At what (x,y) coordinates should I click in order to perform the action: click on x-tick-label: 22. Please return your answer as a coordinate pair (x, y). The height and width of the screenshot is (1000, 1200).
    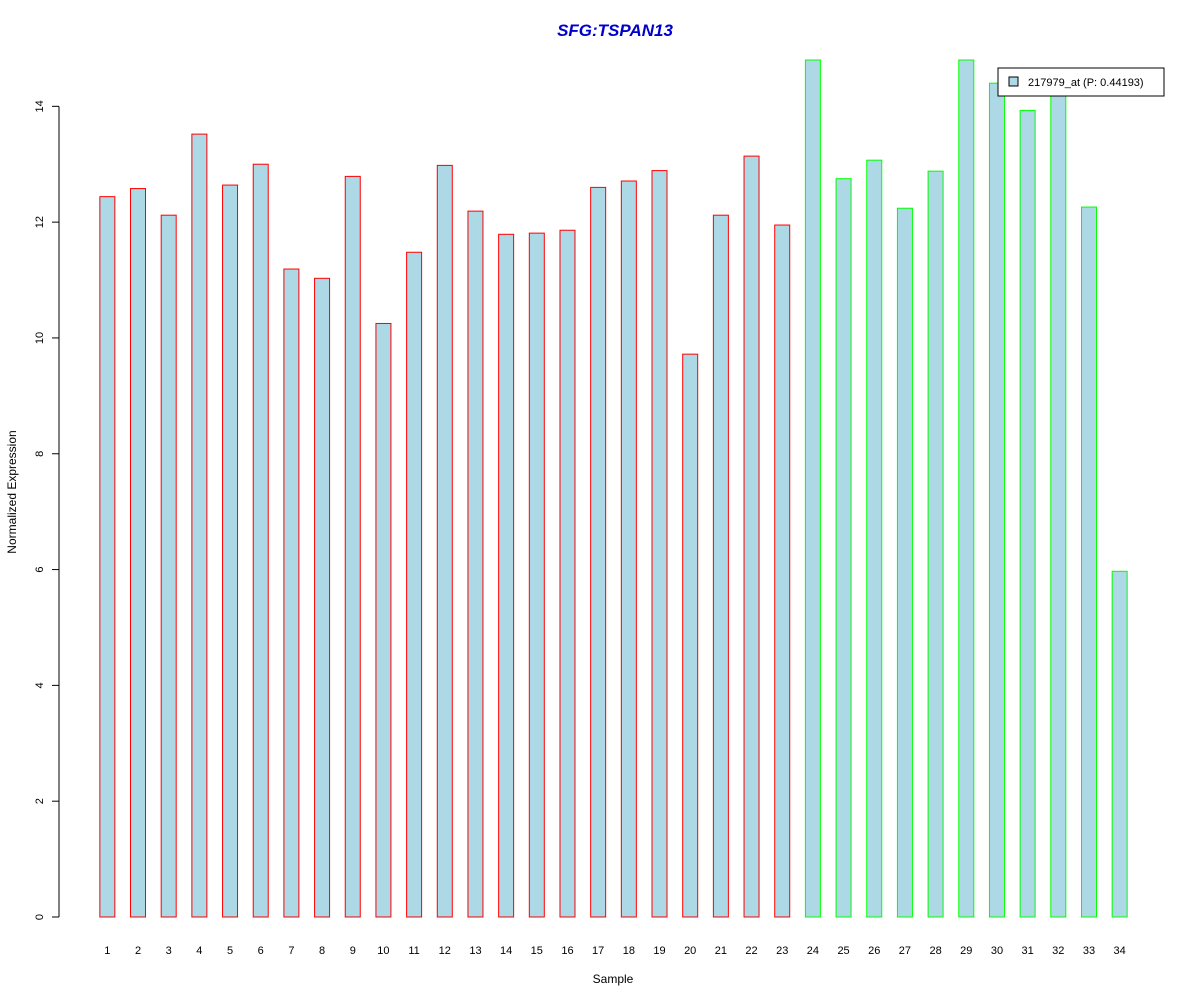
    Looking at the image, I should click on (751, 951).